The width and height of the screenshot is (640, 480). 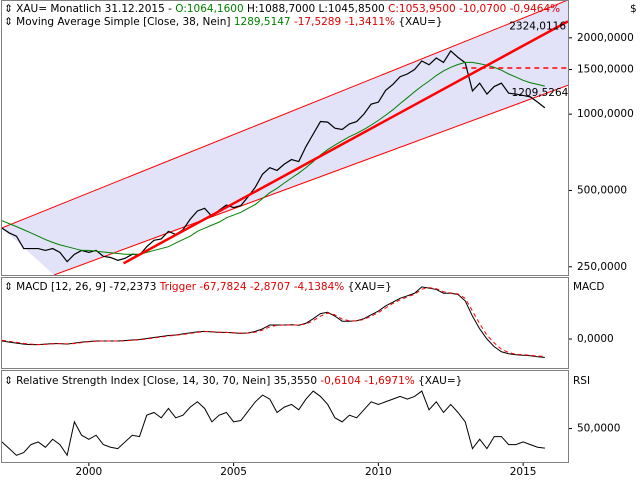 I want to click on y-tick-label: 0,0000, so click(x=595, y=339).